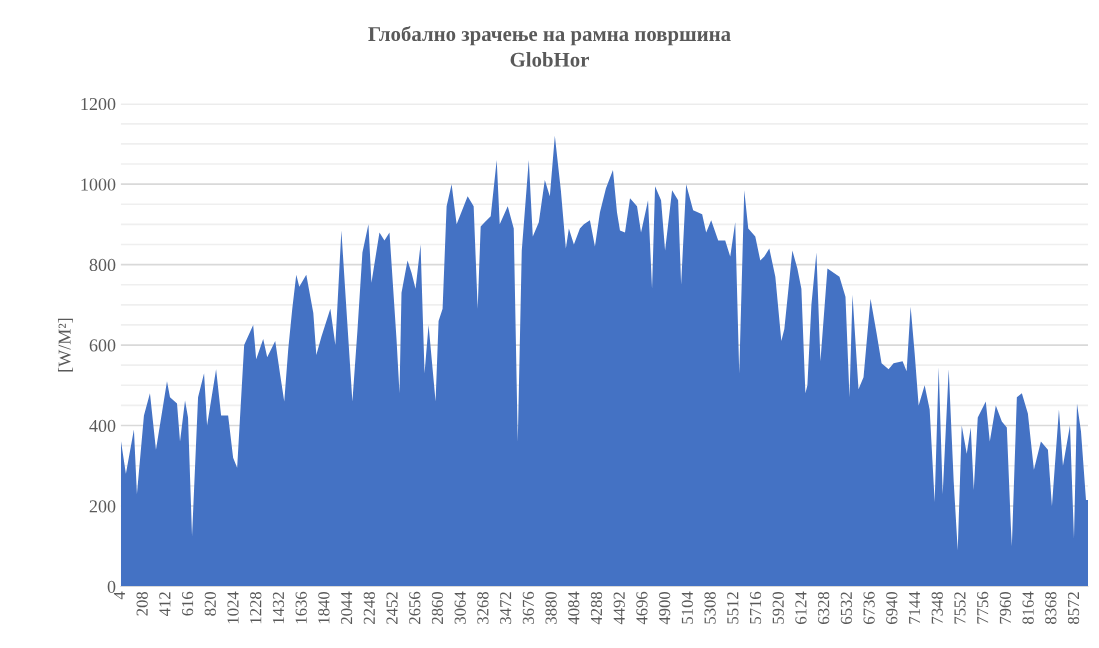  I want to click on x-tick-label: 1024, so click(233, 607).